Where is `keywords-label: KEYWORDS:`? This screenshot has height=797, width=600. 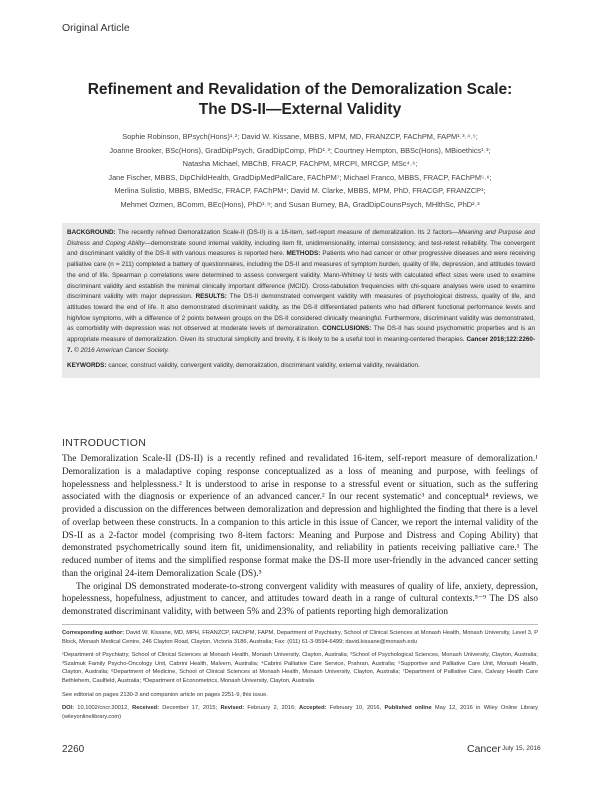 keywords-label: KEYWORDS: is located at coordinates (87, 366).